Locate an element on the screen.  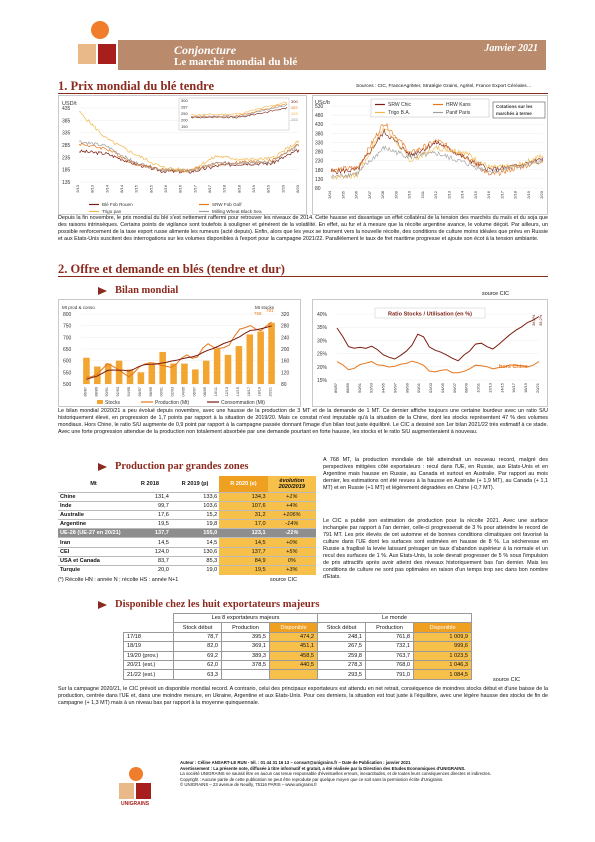
left-tick-label: 600 is located at coordinates (67, 362).